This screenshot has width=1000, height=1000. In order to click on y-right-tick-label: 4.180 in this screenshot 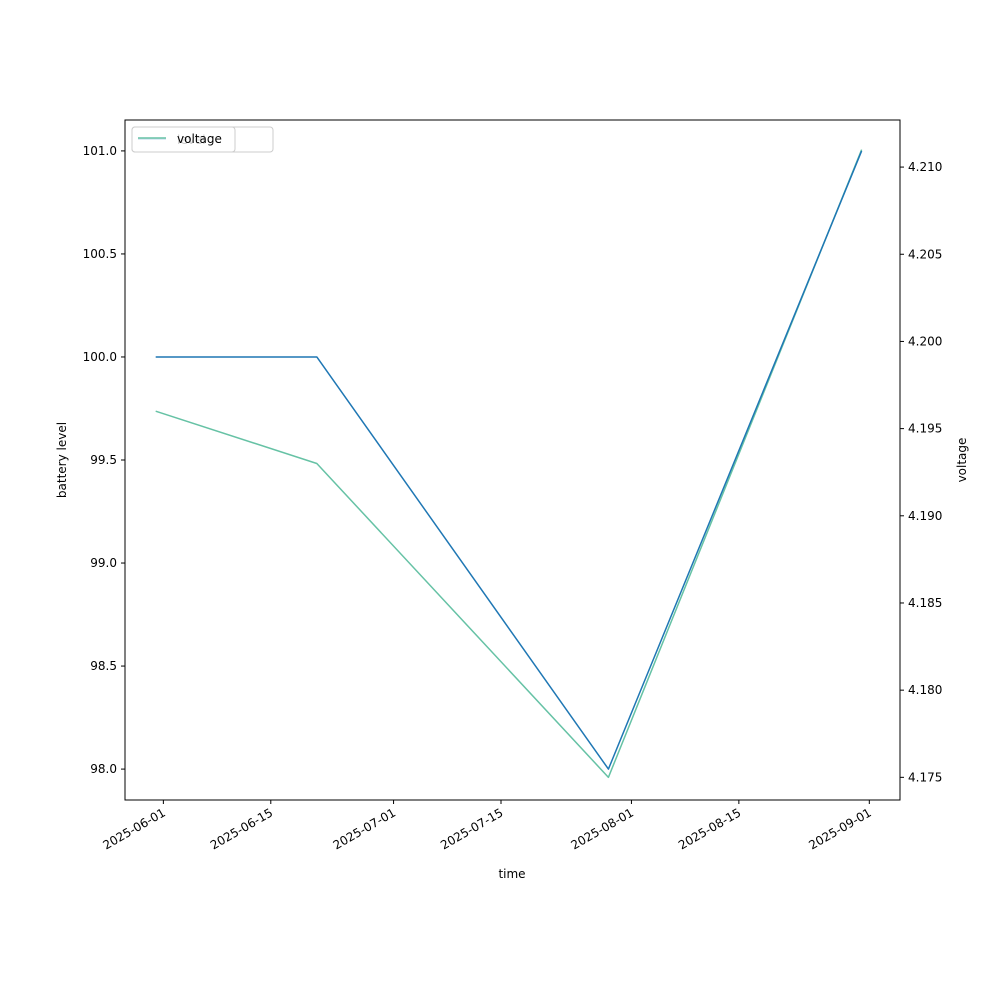, I will do `click(925, 690)`.